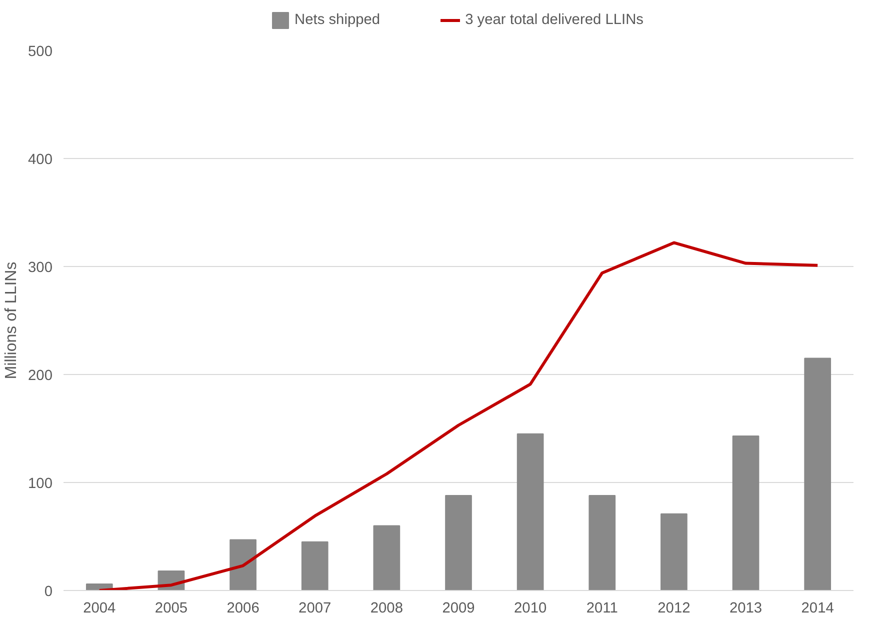 Image resolution: width=871 pixels, height=630 pixels. I want to click on y-tick-label: 500, so click(40, 52).